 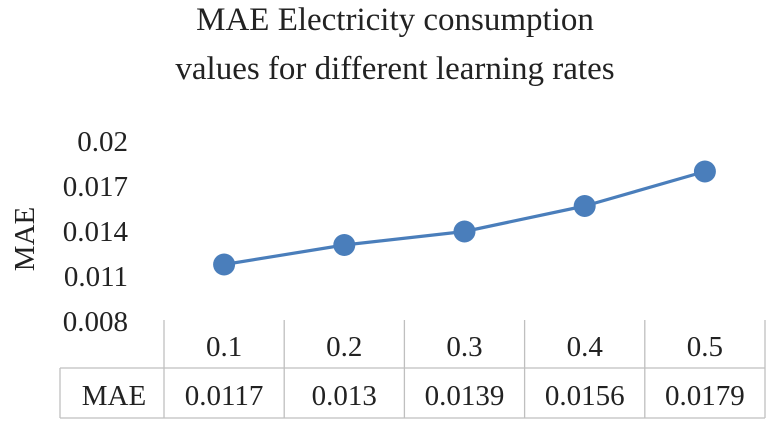 What do you see at coordinates (95, 322) in the screenshot?
I see `y-tick-label: 0.008` at bounding box center [95, 322].